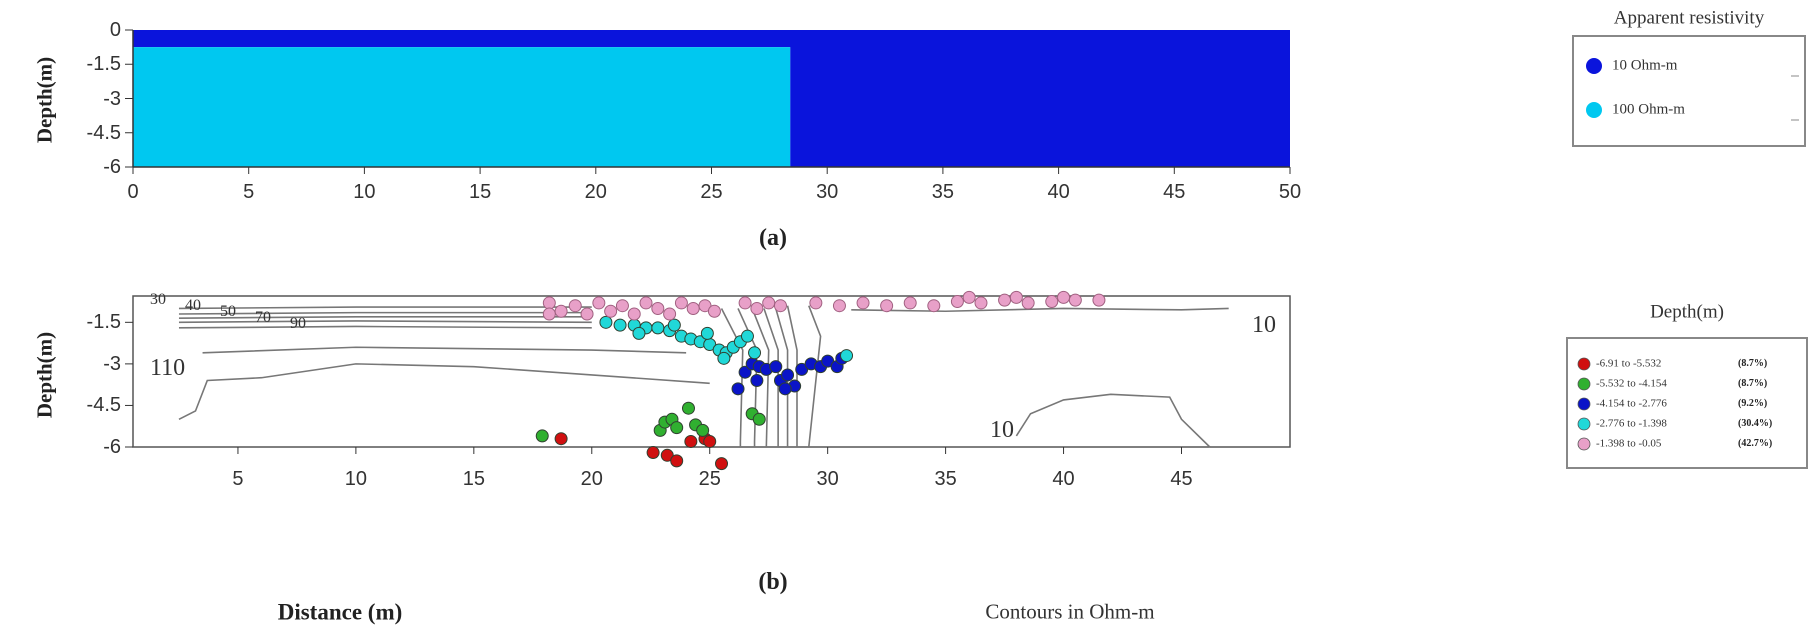 The width and height of the screenshot is (1815, 639). Describe the element at coordinates (1070, 611) in the screenshot. I see `contour-note: Contours in Ohm-m` at that location.